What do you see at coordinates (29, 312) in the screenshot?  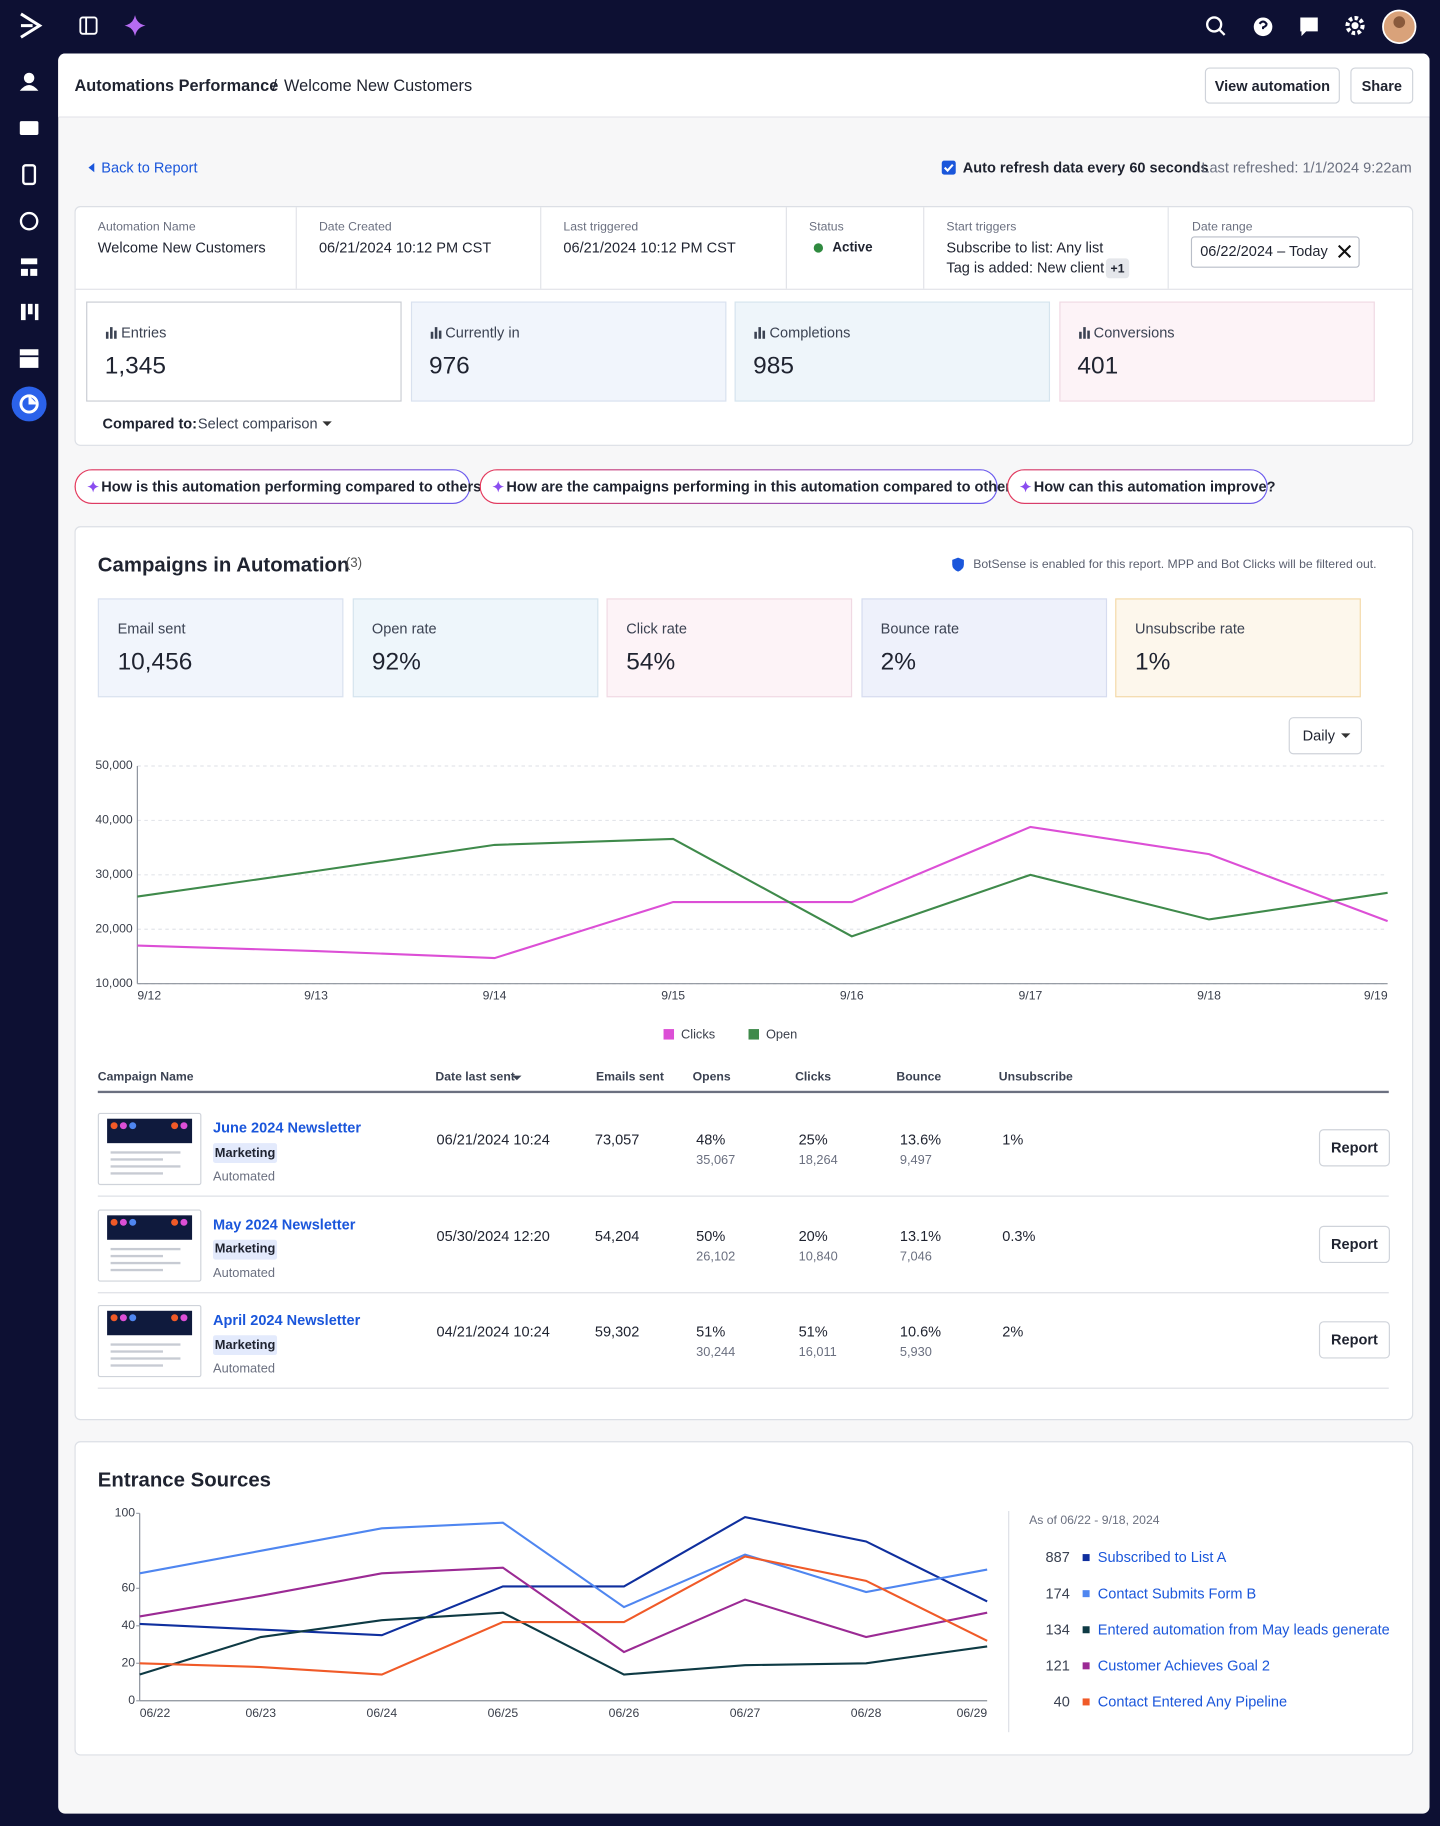 I see `nav-deals` at bounding box center [29, 312].